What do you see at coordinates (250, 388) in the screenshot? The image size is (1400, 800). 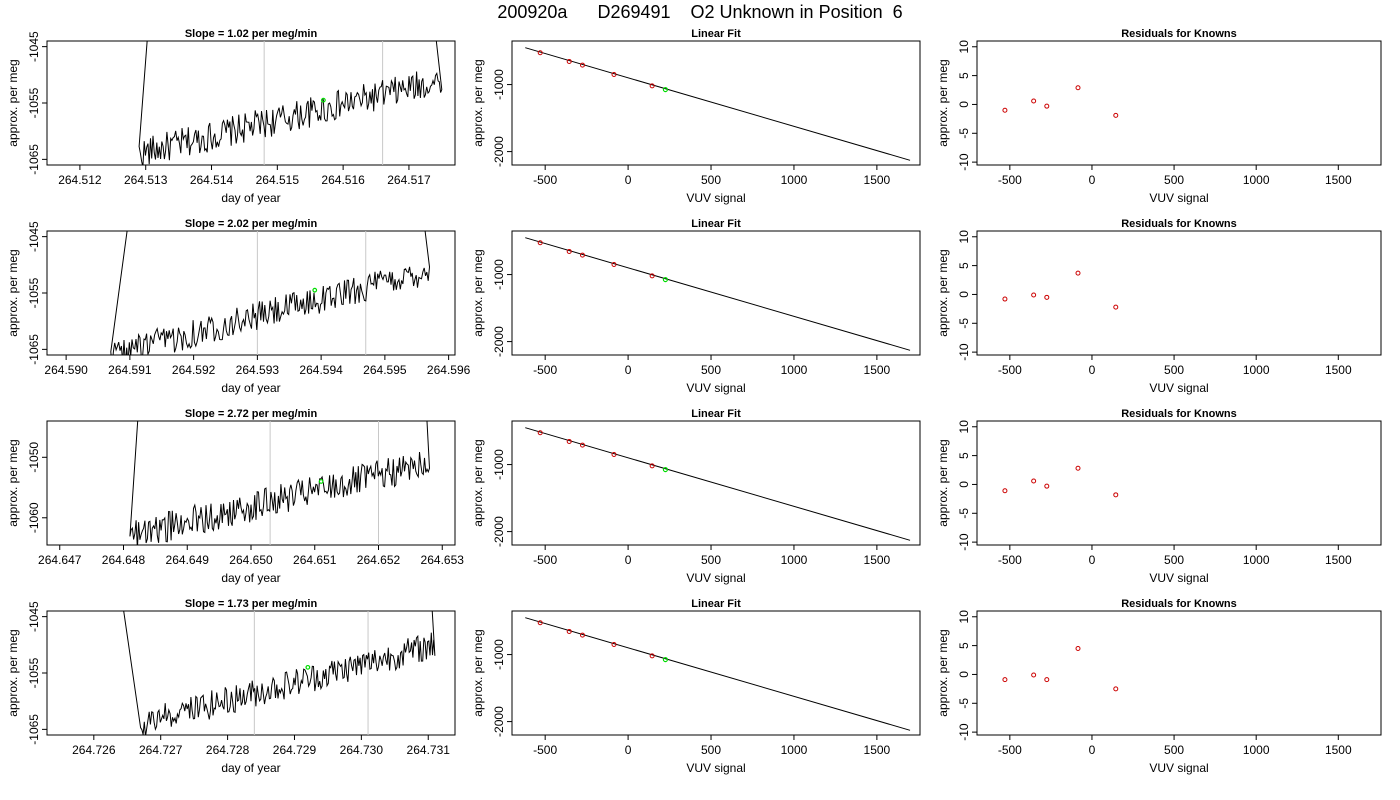 I see `x-axis-label: day of year` at bounding box center [250, 388].